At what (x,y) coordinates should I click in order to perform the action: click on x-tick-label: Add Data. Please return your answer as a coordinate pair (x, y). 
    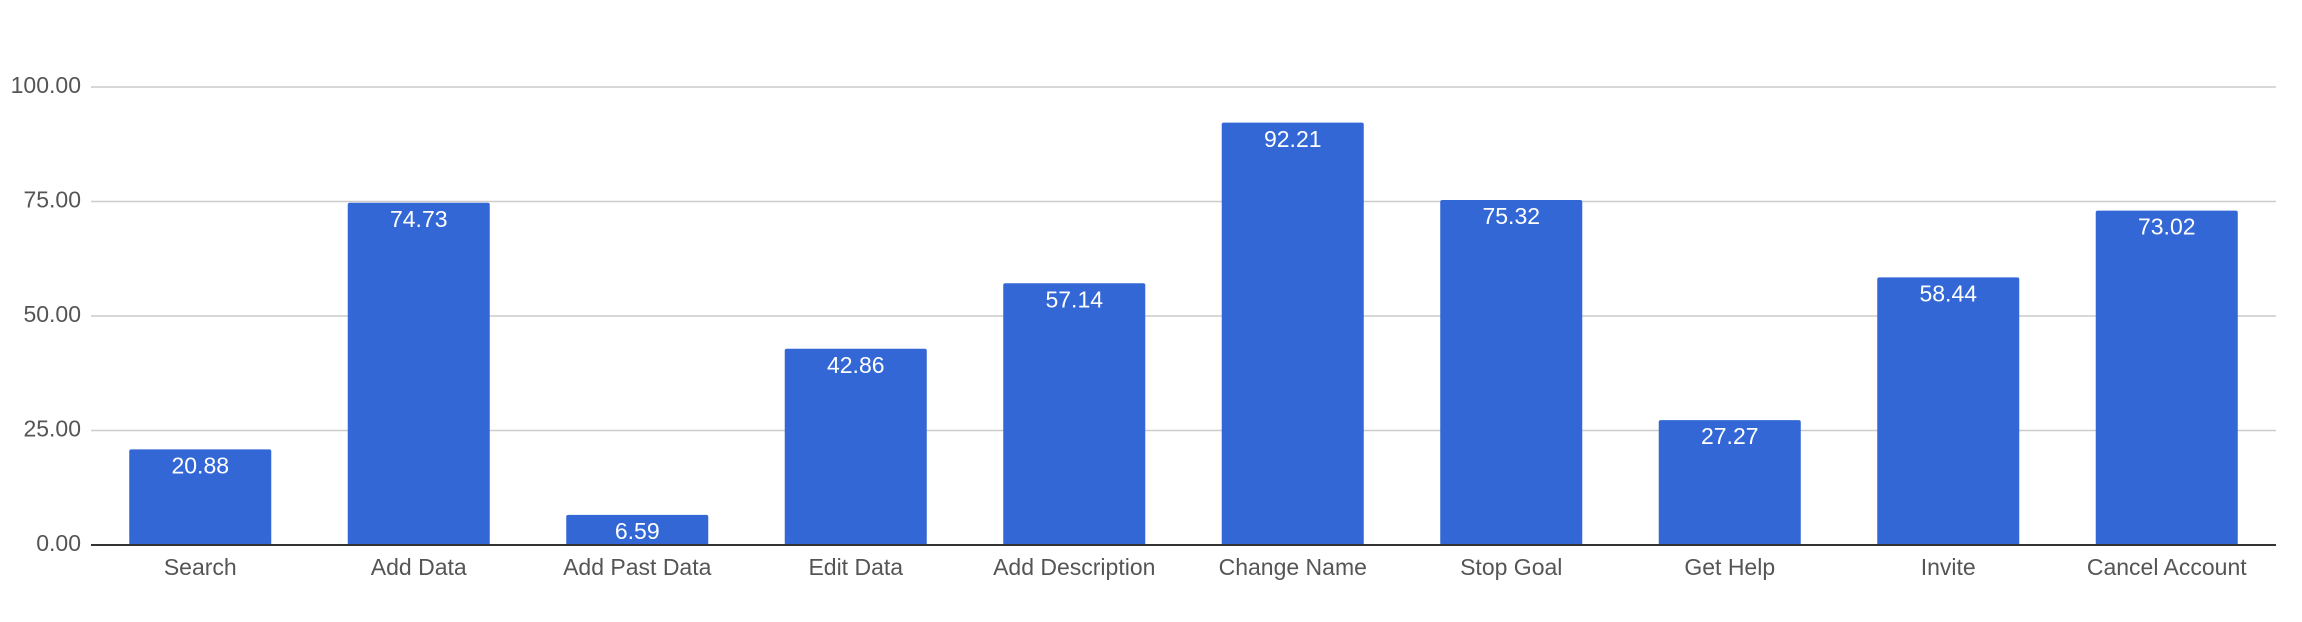
    Looking at the image, I should click on (419, 567).